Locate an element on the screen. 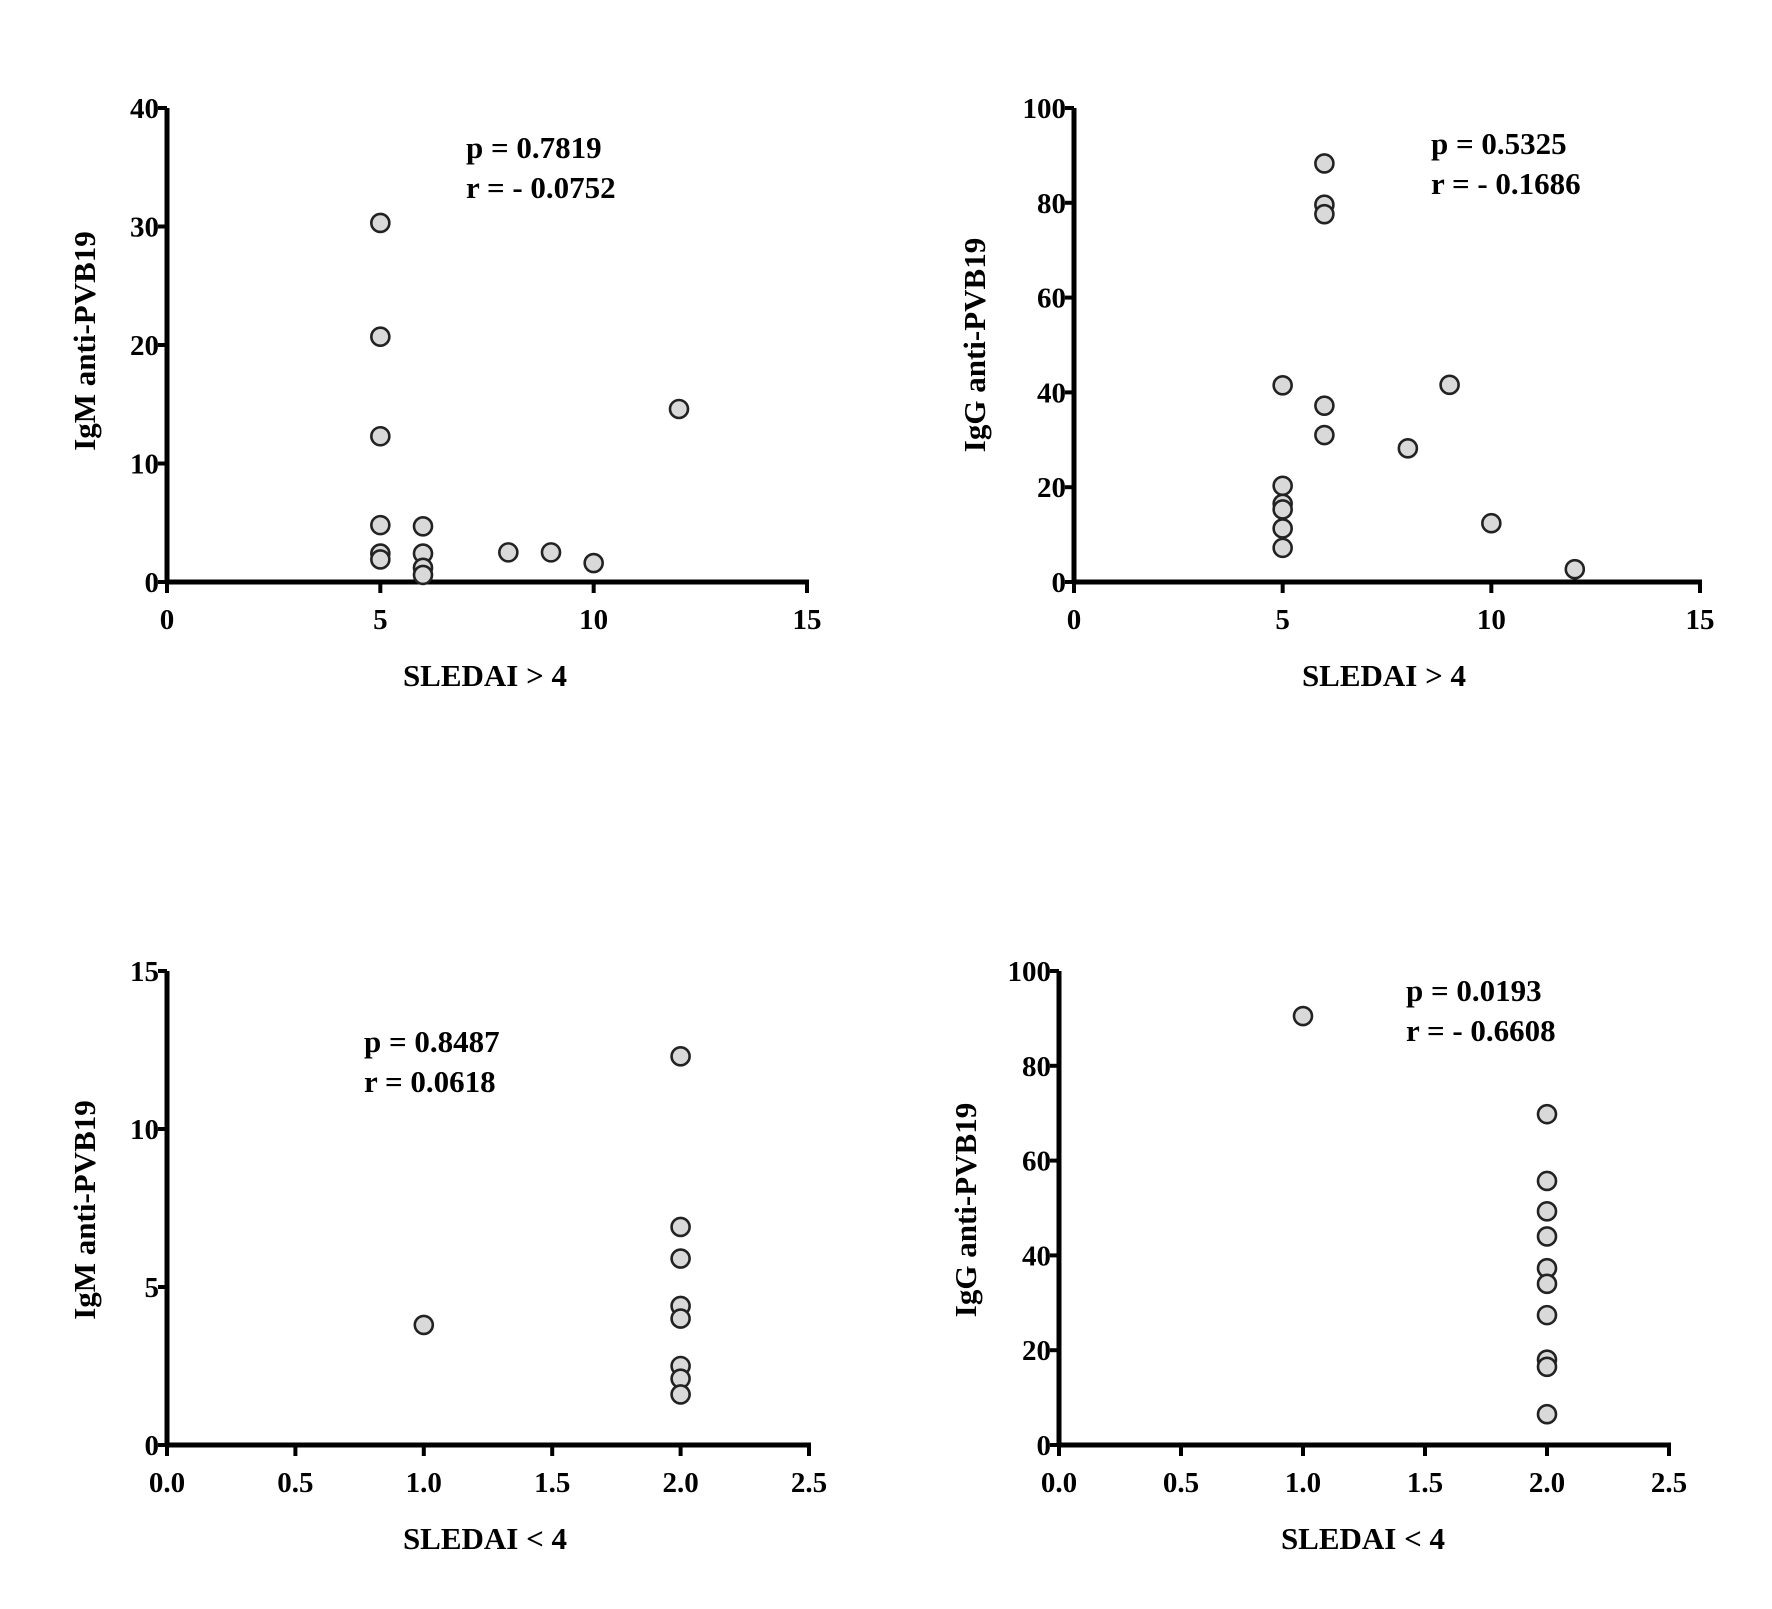 The height and width of the screenshot is (1609, 1772). r-value-annotation: r = - 0.1686 is located at coordinates (1506, 183).